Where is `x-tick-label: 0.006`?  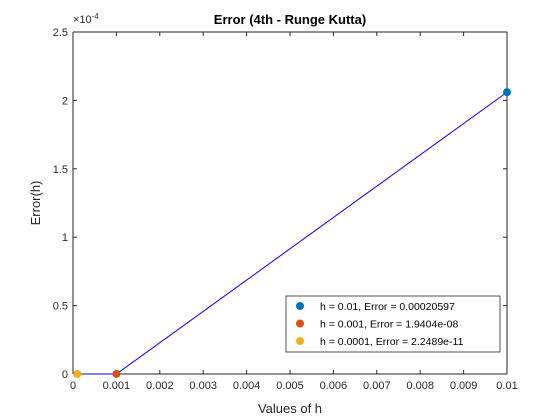 x-tick-label: 0.006 is located at coordinates (334, 386).